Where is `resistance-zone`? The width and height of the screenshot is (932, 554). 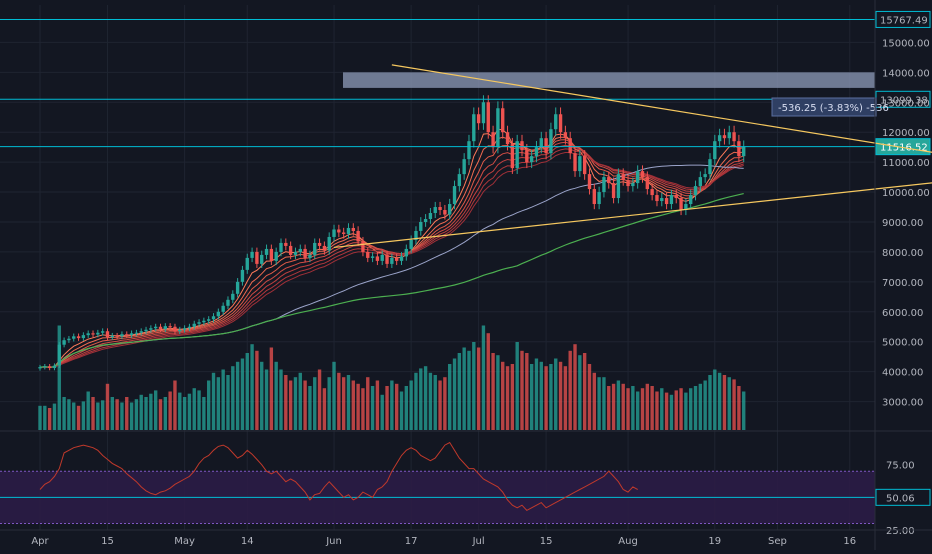
resistance-zone is located at coordinates (609, 80).